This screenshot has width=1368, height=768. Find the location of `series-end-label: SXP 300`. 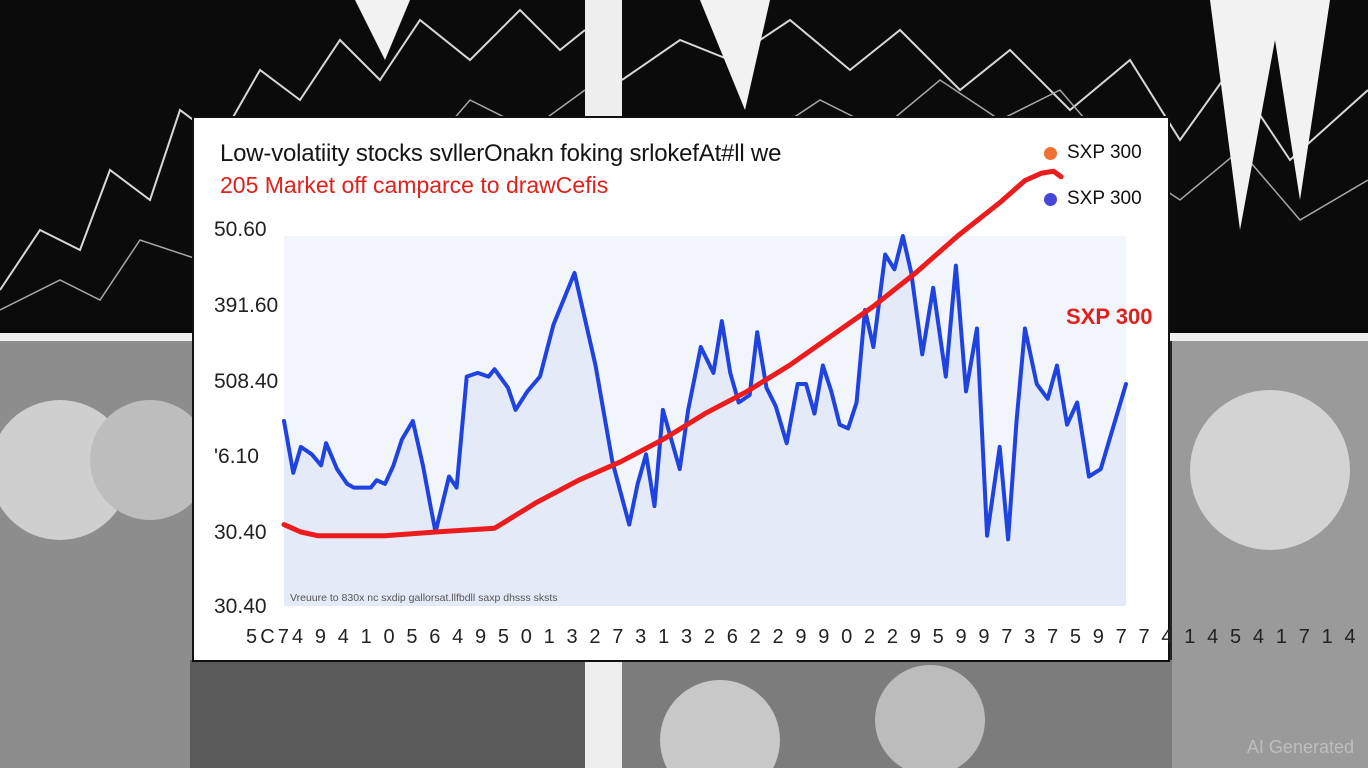

series-end-label: SXP 300 is located at coordinates (1109, 316).